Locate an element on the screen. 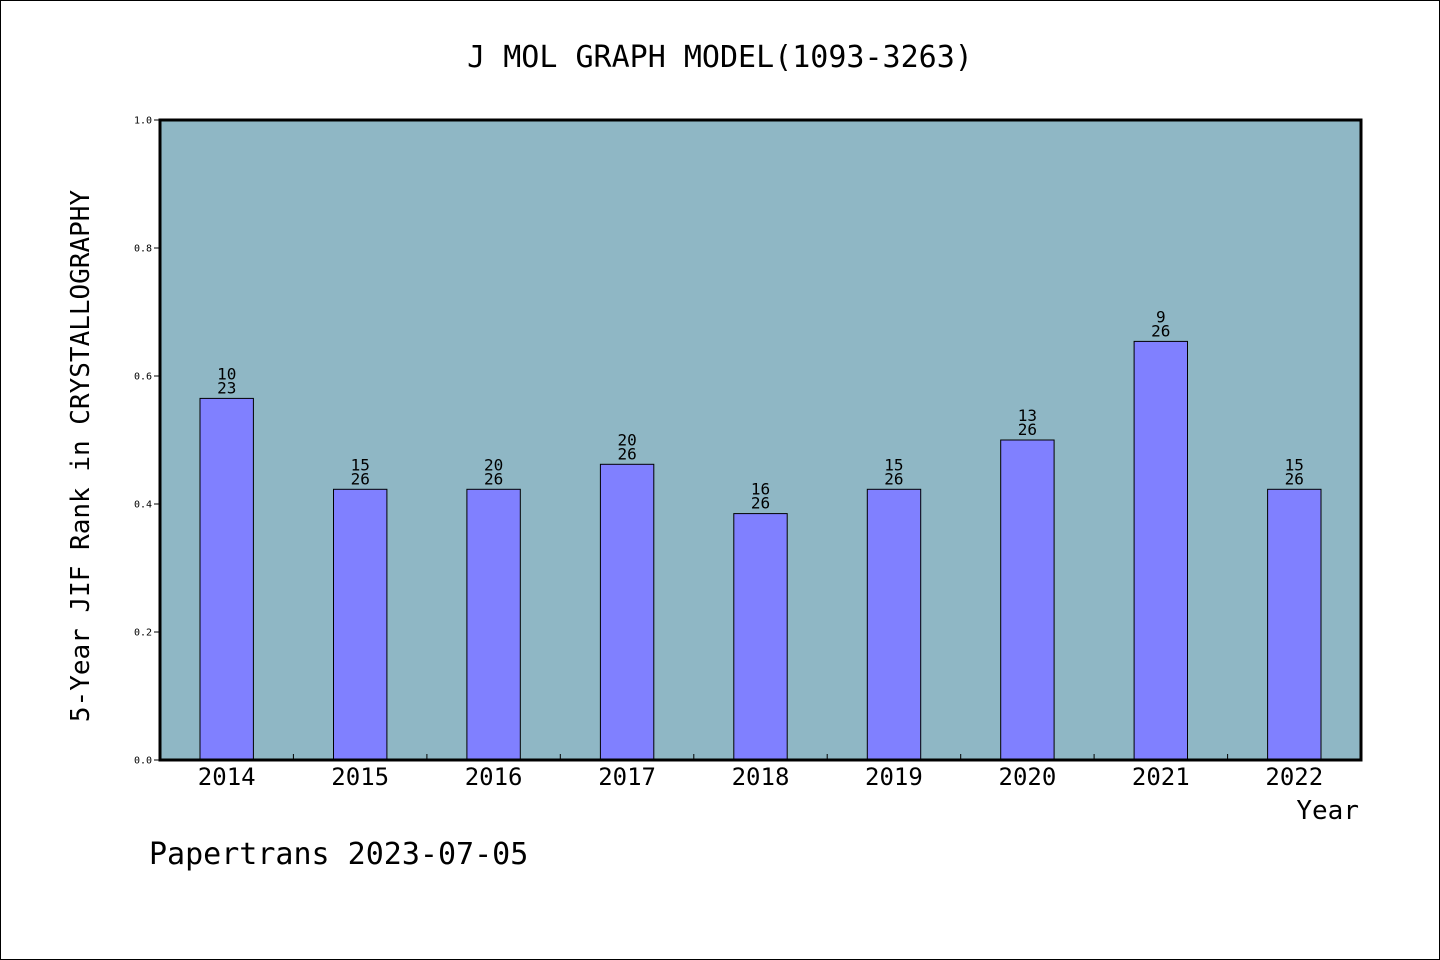 This screenshot has width=1440, height=960. x-tick-label-2016: 2016 is located at coordinates (494, 777).